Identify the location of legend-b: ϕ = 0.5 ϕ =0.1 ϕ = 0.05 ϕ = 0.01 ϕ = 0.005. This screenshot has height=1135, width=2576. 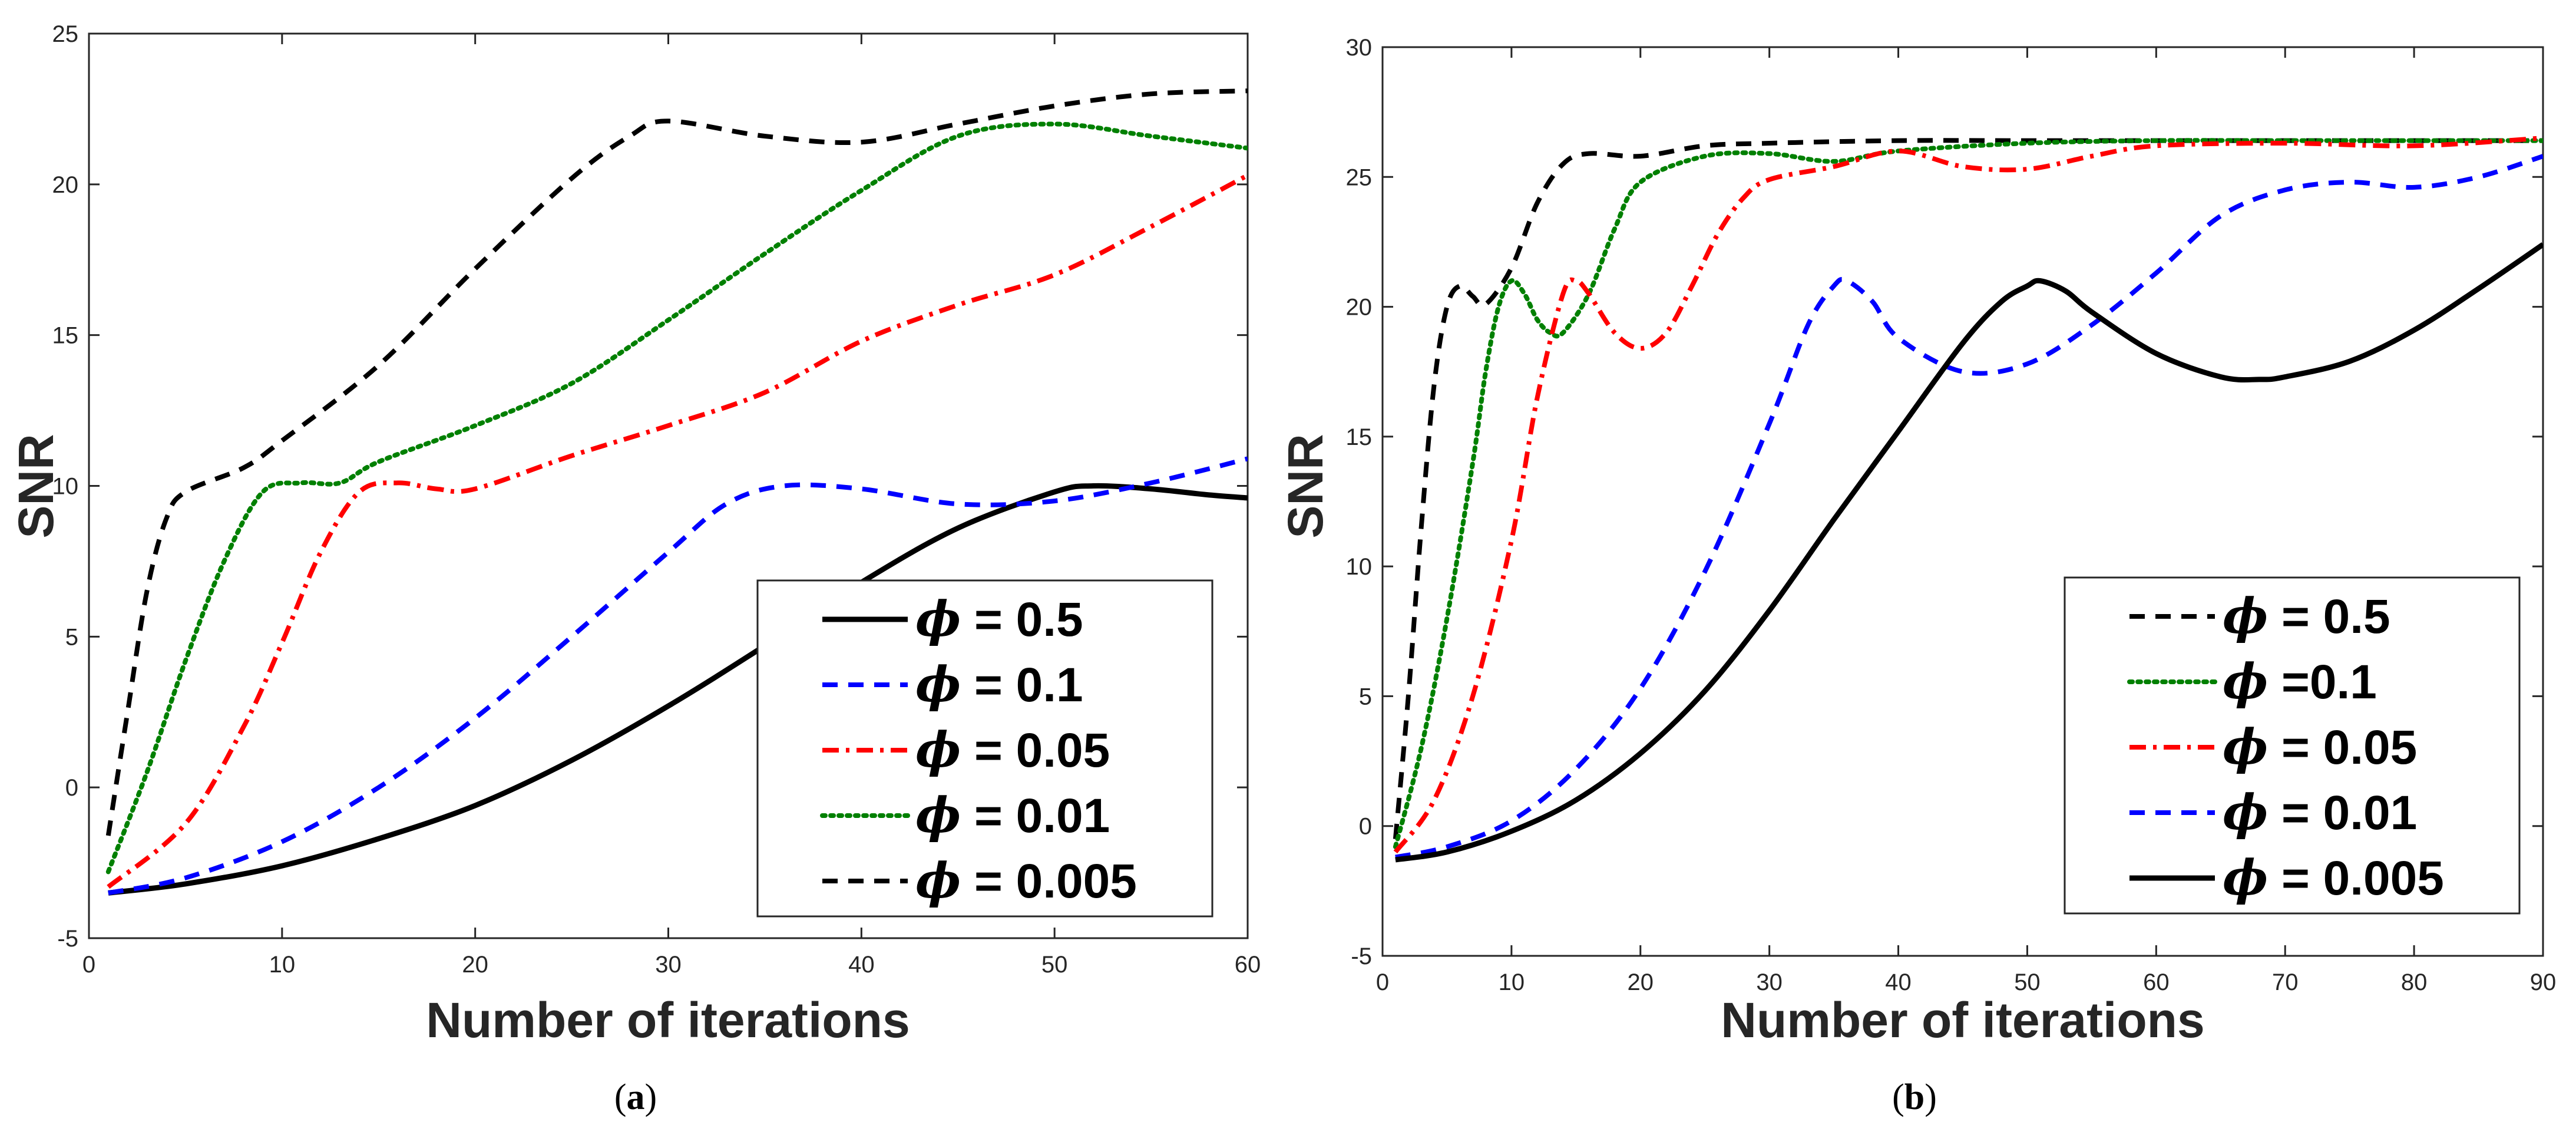
(2292, 746).